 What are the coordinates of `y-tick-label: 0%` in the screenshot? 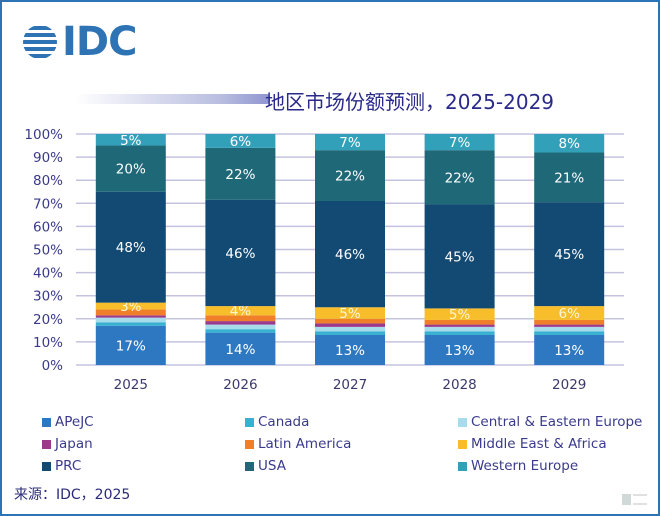 It's located at (53, 366).